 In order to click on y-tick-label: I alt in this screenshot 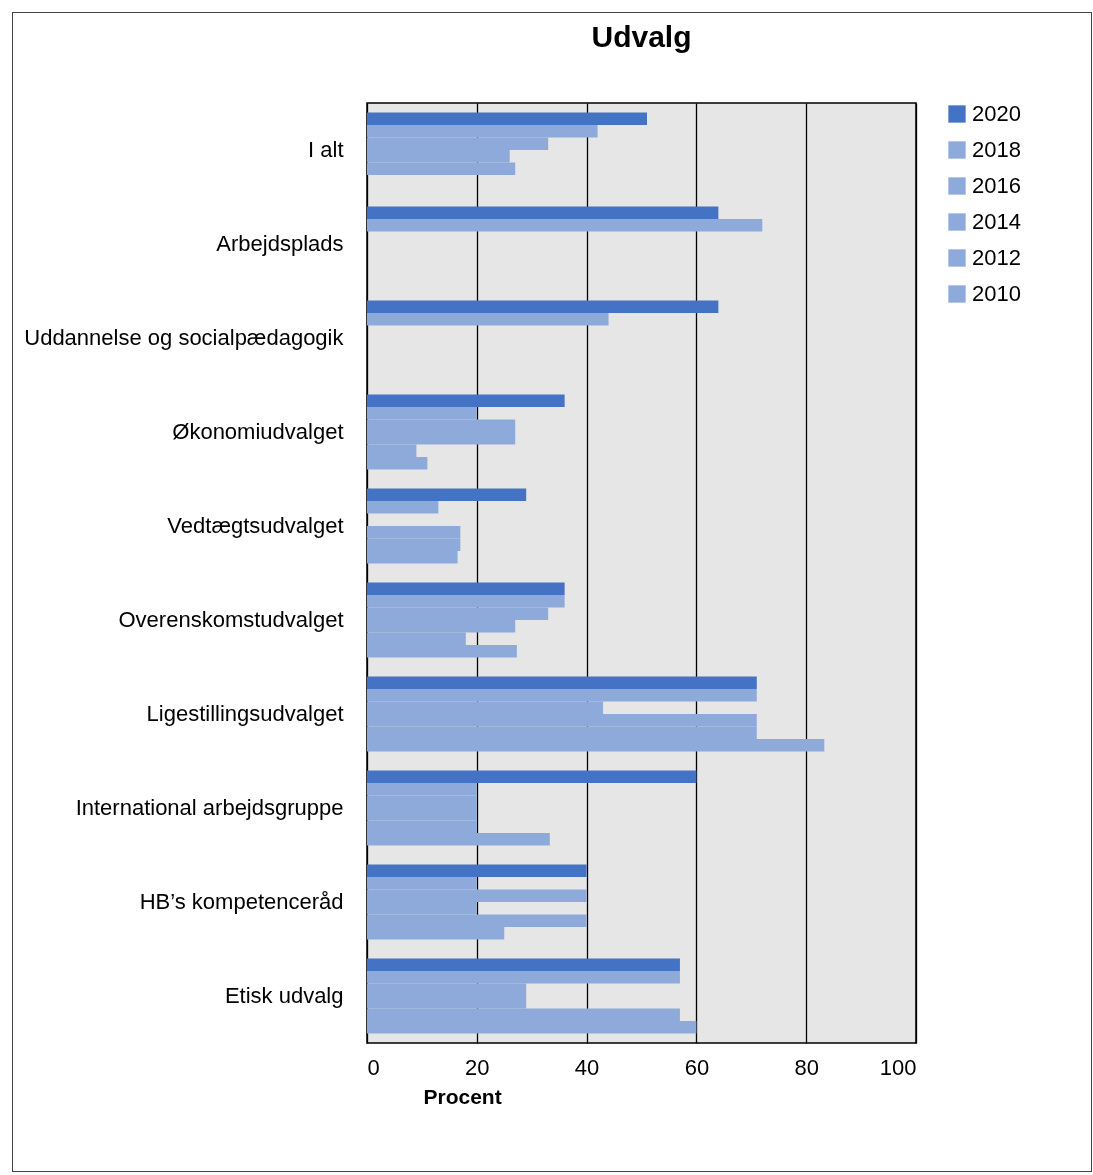, I will do `click(326, 149)`.